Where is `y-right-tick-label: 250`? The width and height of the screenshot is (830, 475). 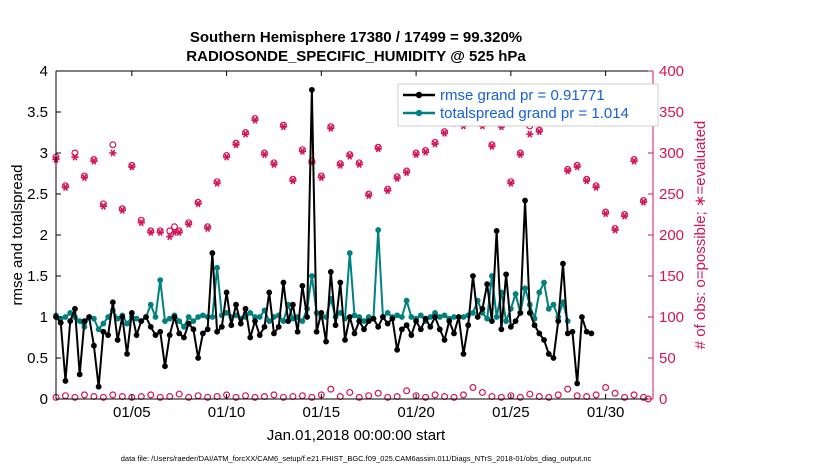 y-right-tick-label: 250 is located at coordinates (671, 194).